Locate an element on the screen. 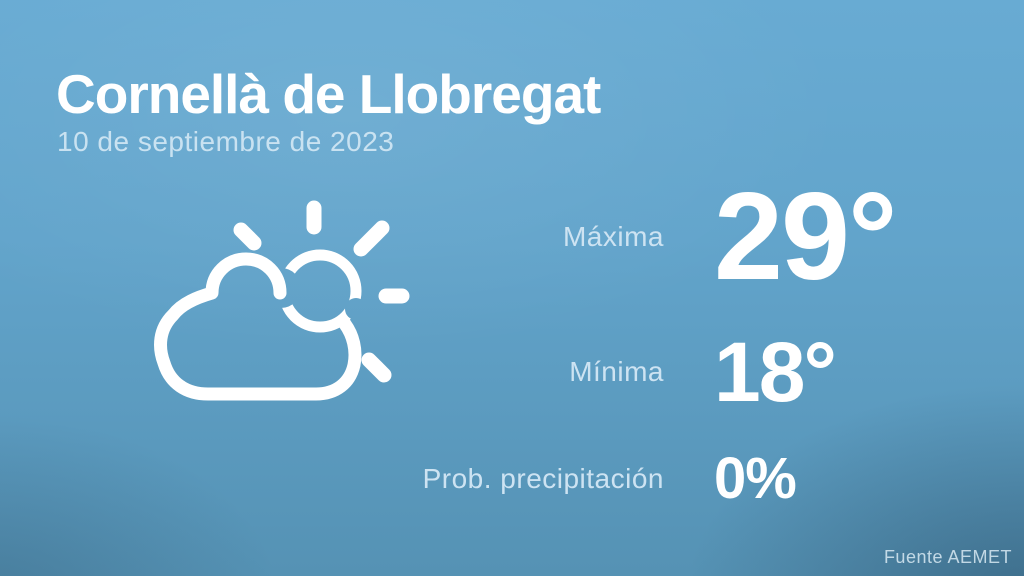  metric-label: Máxima is located at coordinates (613, 236).